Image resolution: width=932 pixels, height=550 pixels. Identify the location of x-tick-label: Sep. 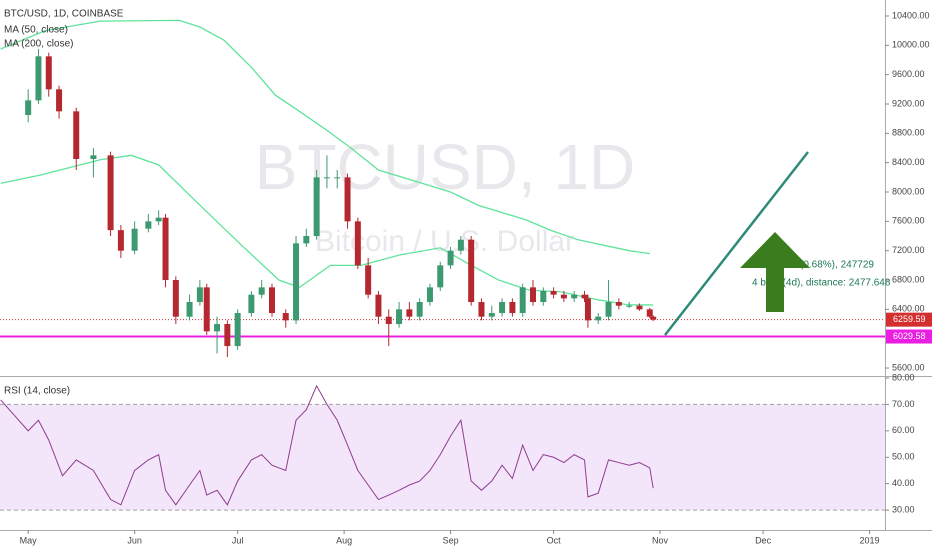
(451, 540).